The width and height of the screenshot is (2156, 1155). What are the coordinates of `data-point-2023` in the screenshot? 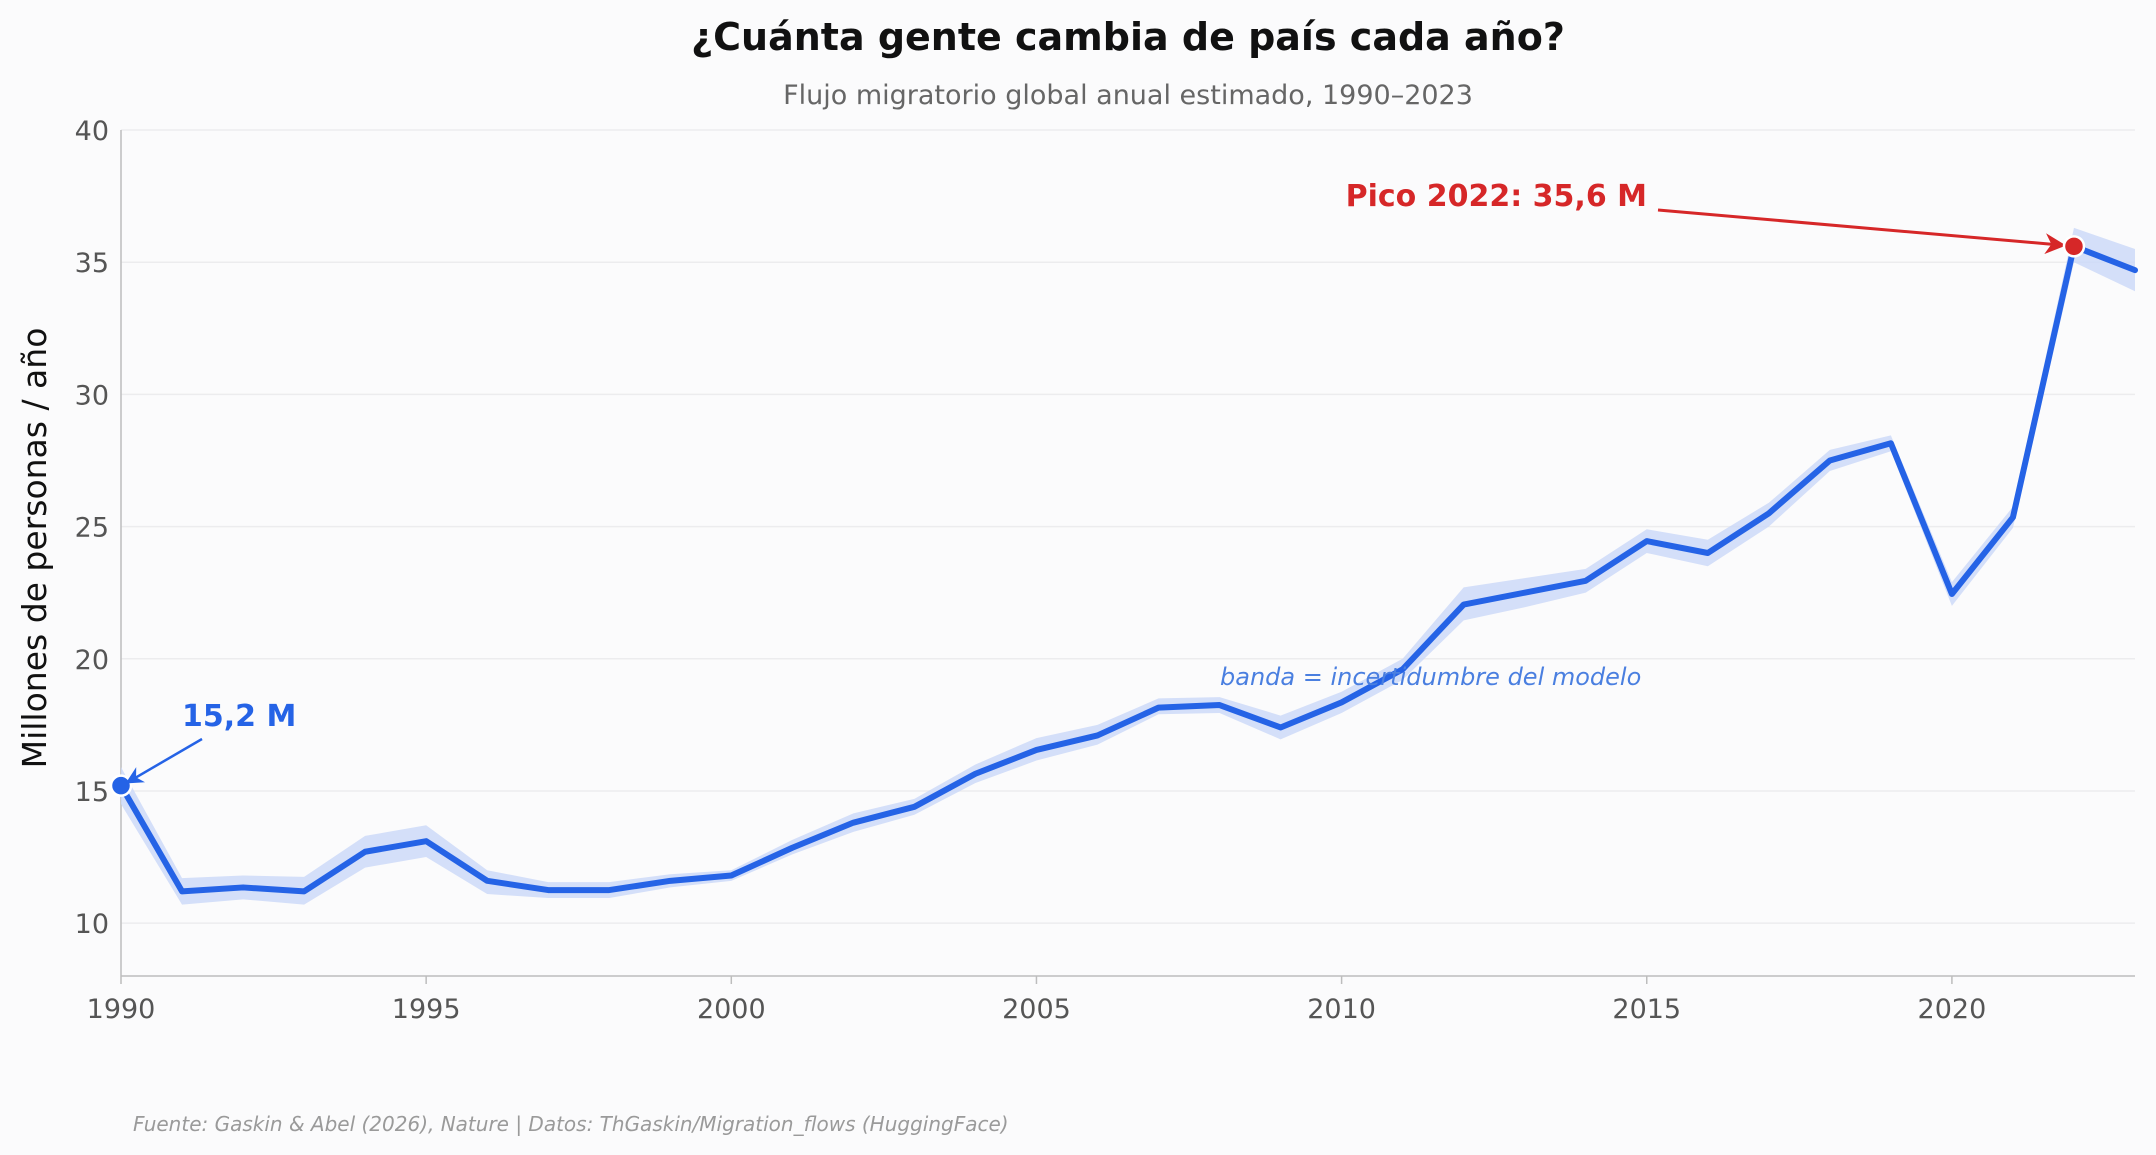 It's located at (2135, 270).